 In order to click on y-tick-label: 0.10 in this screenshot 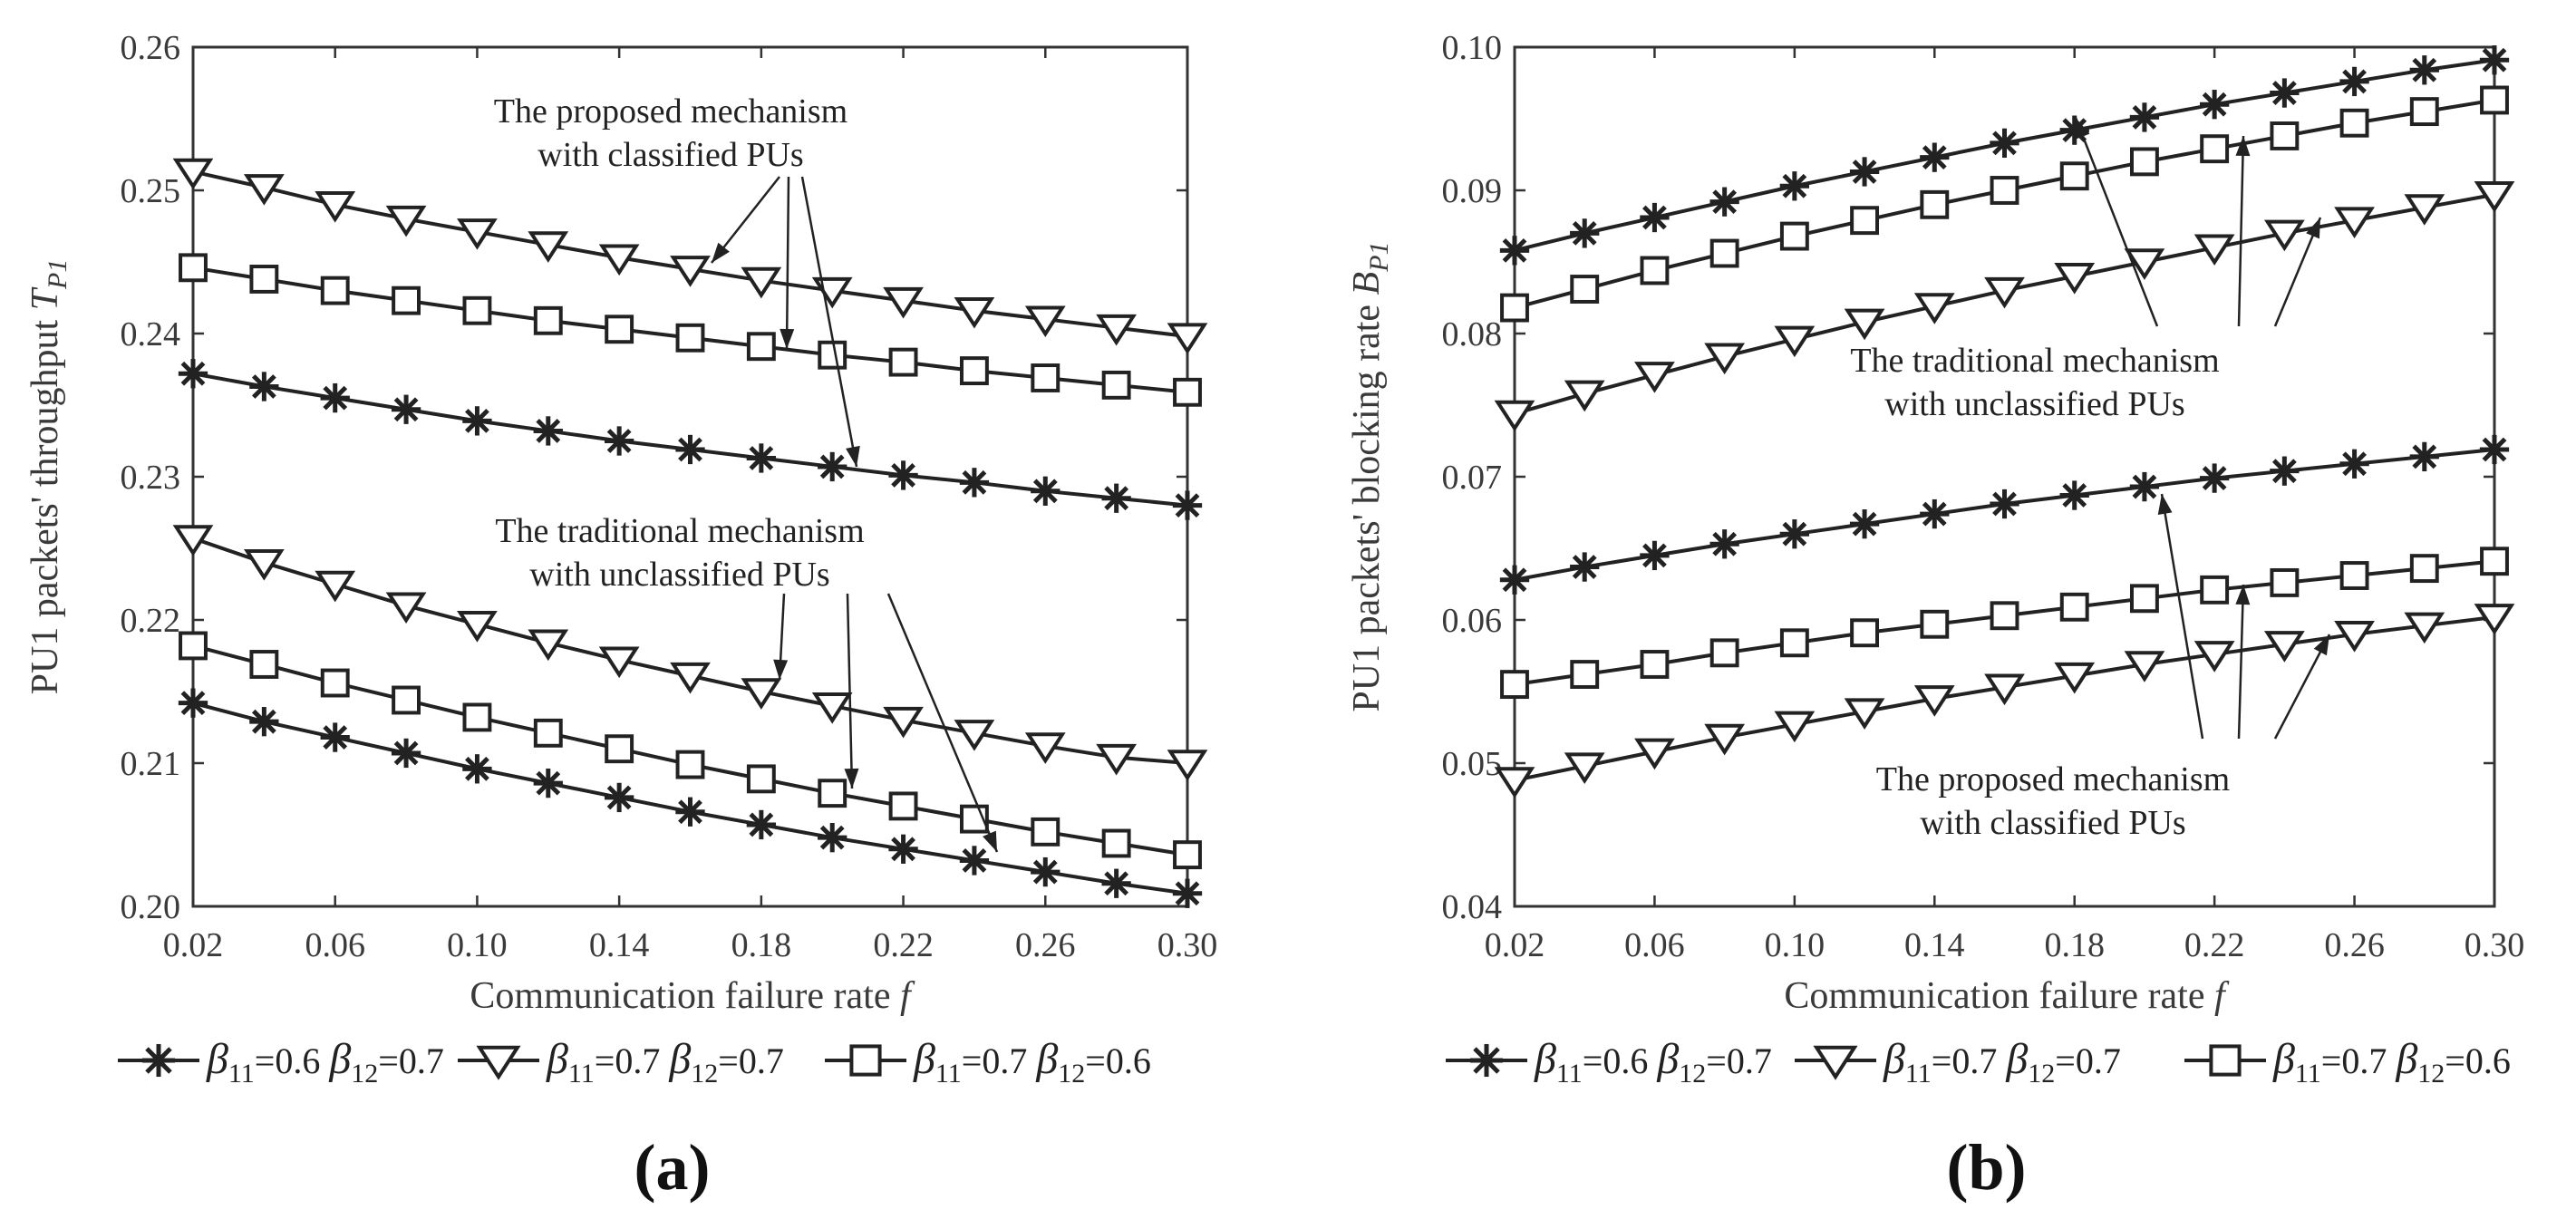, I will do `click(1472, 48)`.